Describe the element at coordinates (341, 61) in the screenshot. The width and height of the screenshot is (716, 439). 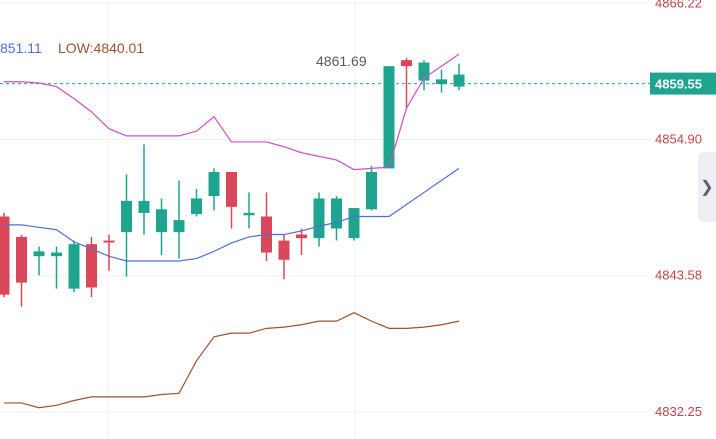
I see `max-price-annotation: 4861.69` at that location.